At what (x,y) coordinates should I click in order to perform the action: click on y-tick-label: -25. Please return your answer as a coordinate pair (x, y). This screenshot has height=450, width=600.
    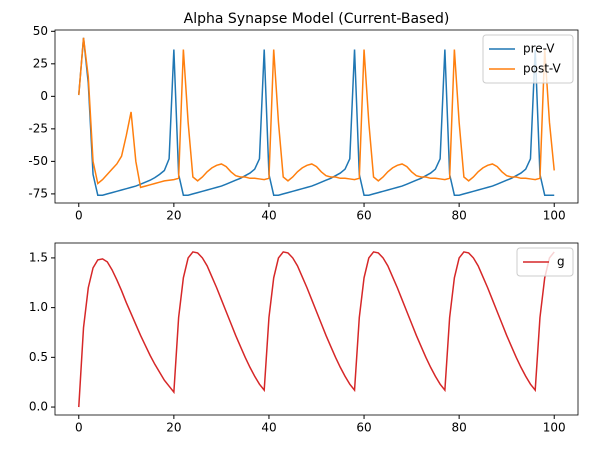
    Looking at the image, I should click on (38, 128).